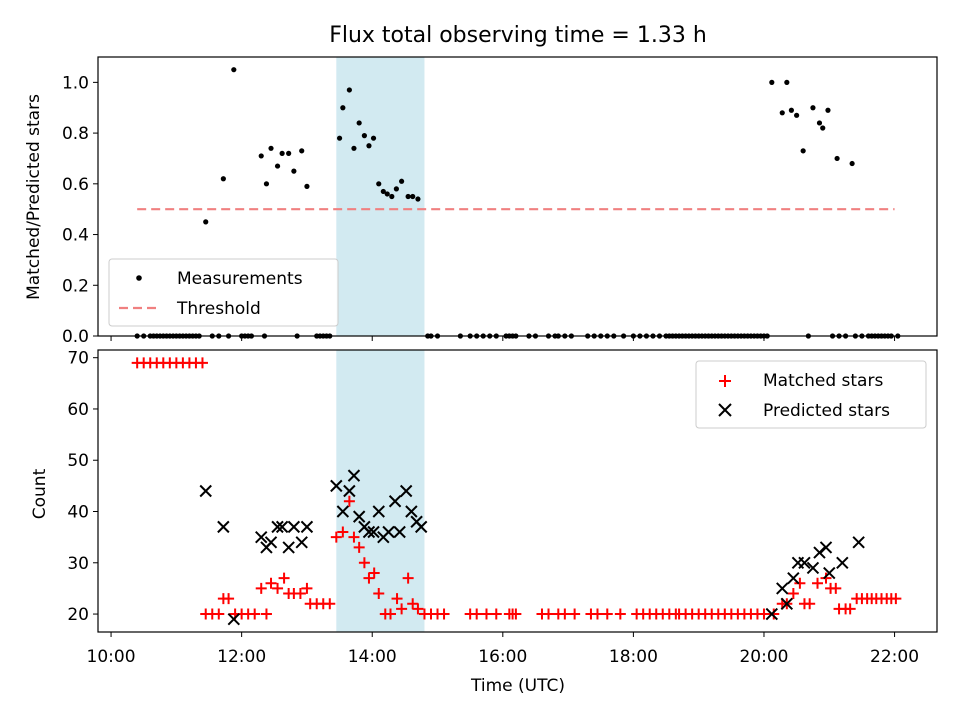  What do you see at coordinates (78, 615) in the screenshot?
I see `y-tick-label: 20` at bounding box center [78, 615].